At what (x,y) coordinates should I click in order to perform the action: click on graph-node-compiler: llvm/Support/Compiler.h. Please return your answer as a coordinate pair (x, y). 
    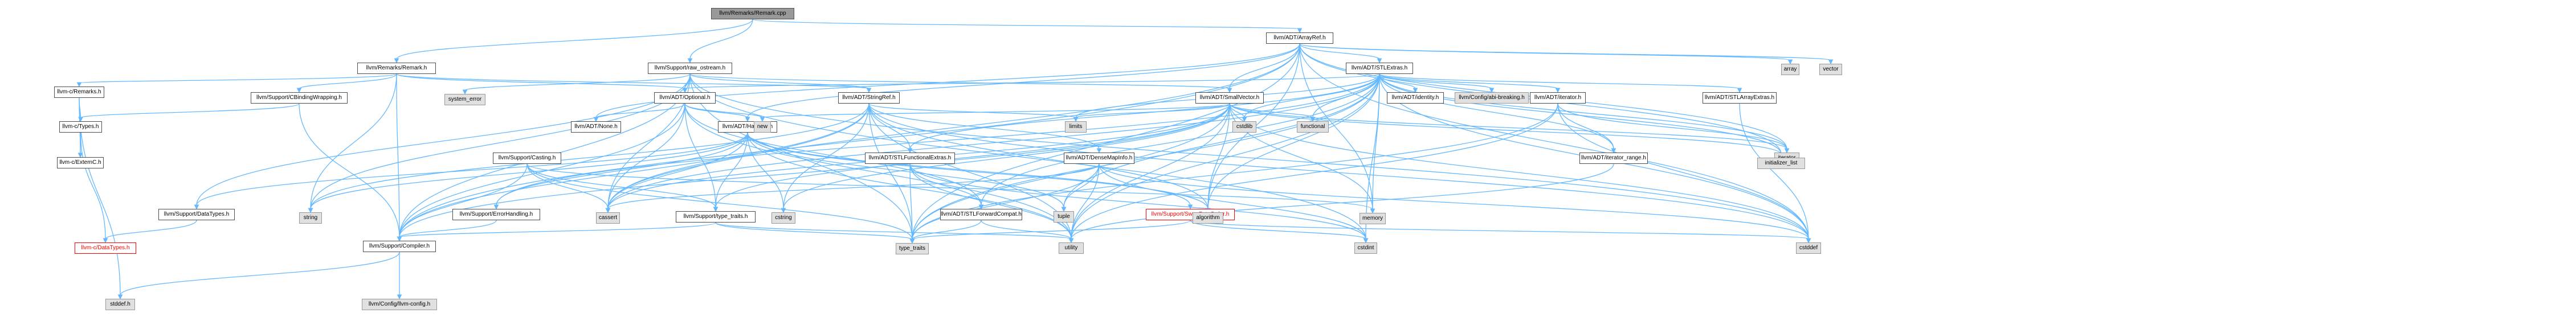
    Looking at the image, I should click on (400, 246).